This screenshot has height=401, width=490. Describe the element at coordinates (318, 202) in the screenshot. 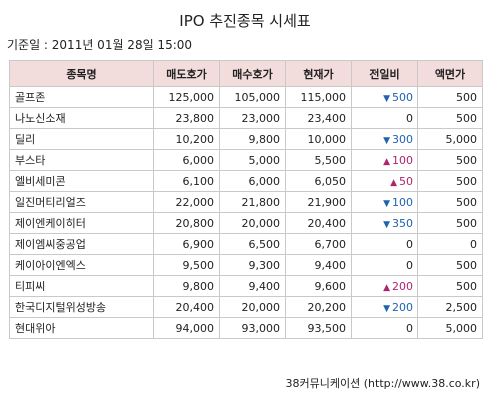

I see `cell-price: 21,900` at that location.